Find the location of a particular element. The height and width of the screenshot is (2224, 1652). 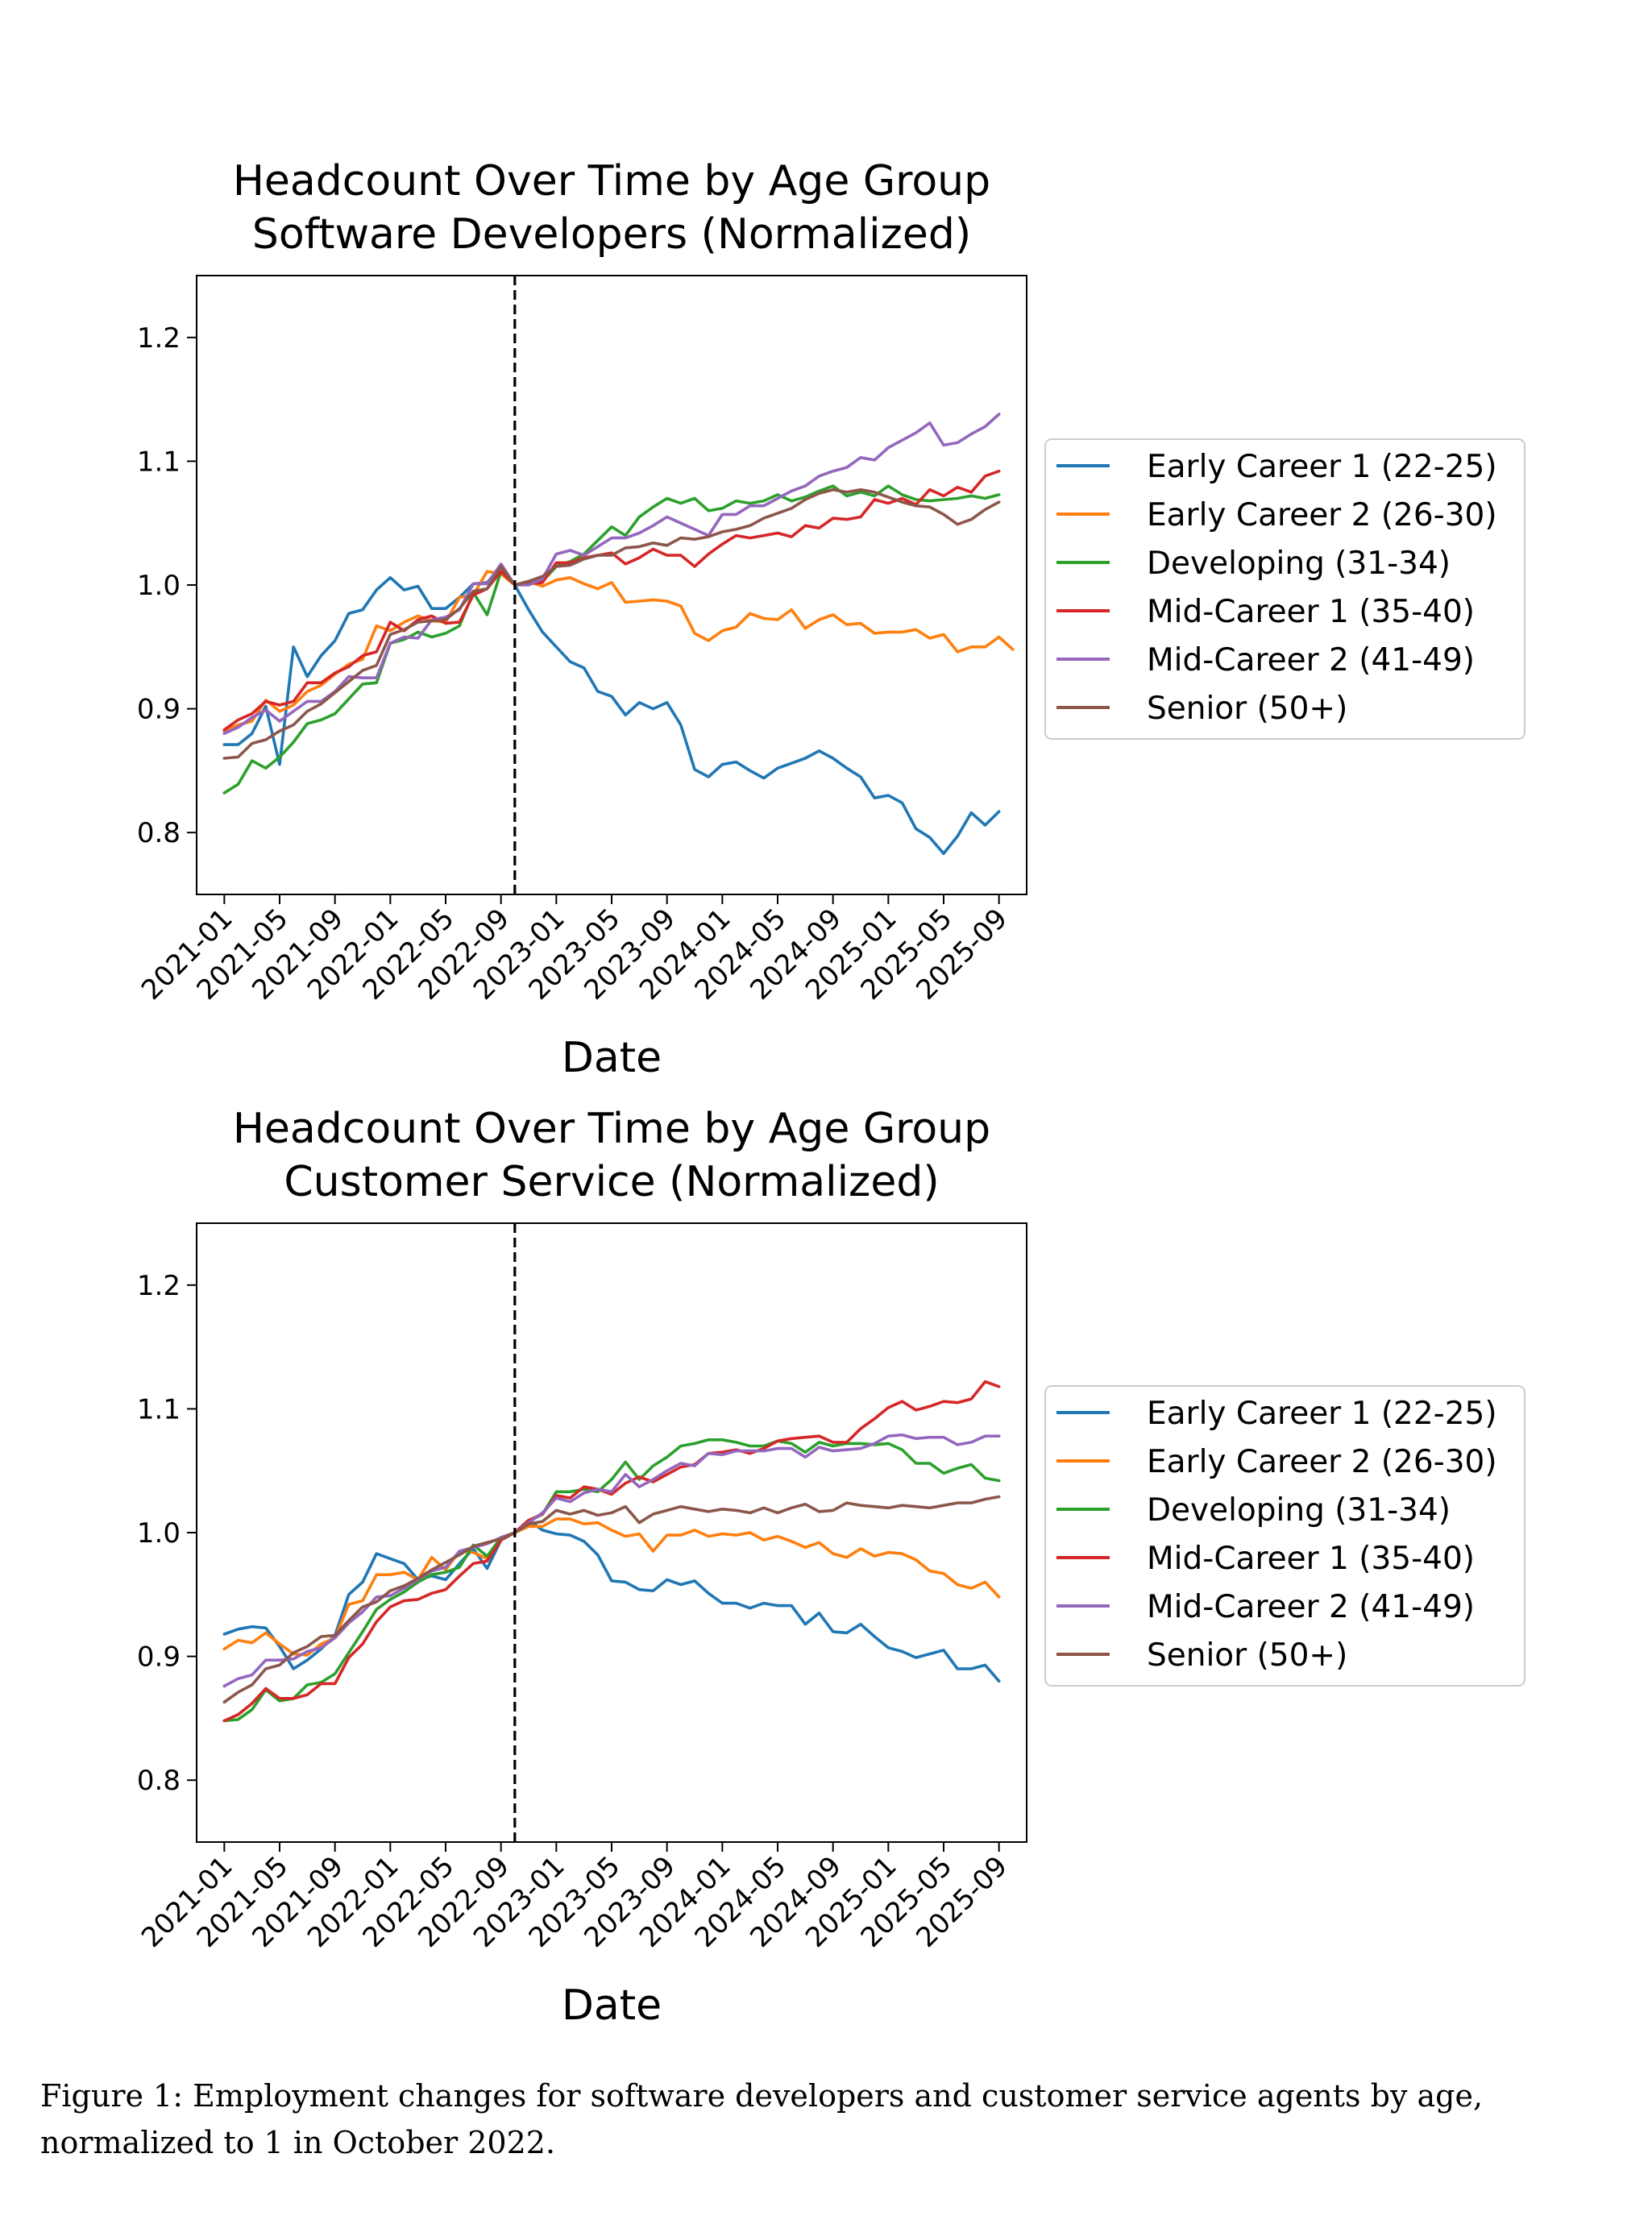

plot-frame is located at coordinates (611, 1533).